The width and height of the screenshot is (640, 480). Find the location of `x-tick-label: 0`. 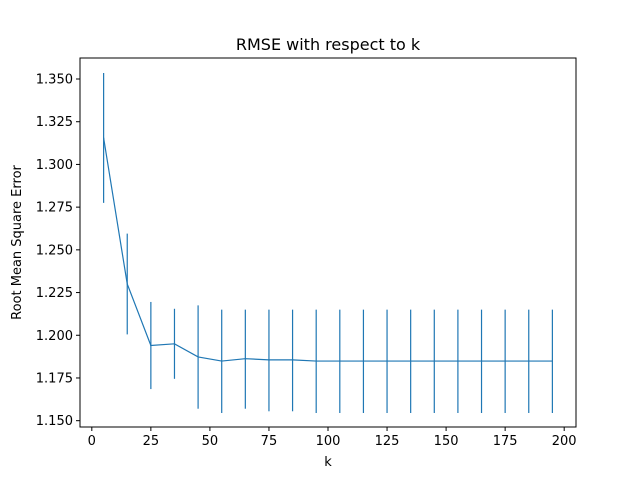

x-tick-label: 0 is located at coordinates (92, 441).